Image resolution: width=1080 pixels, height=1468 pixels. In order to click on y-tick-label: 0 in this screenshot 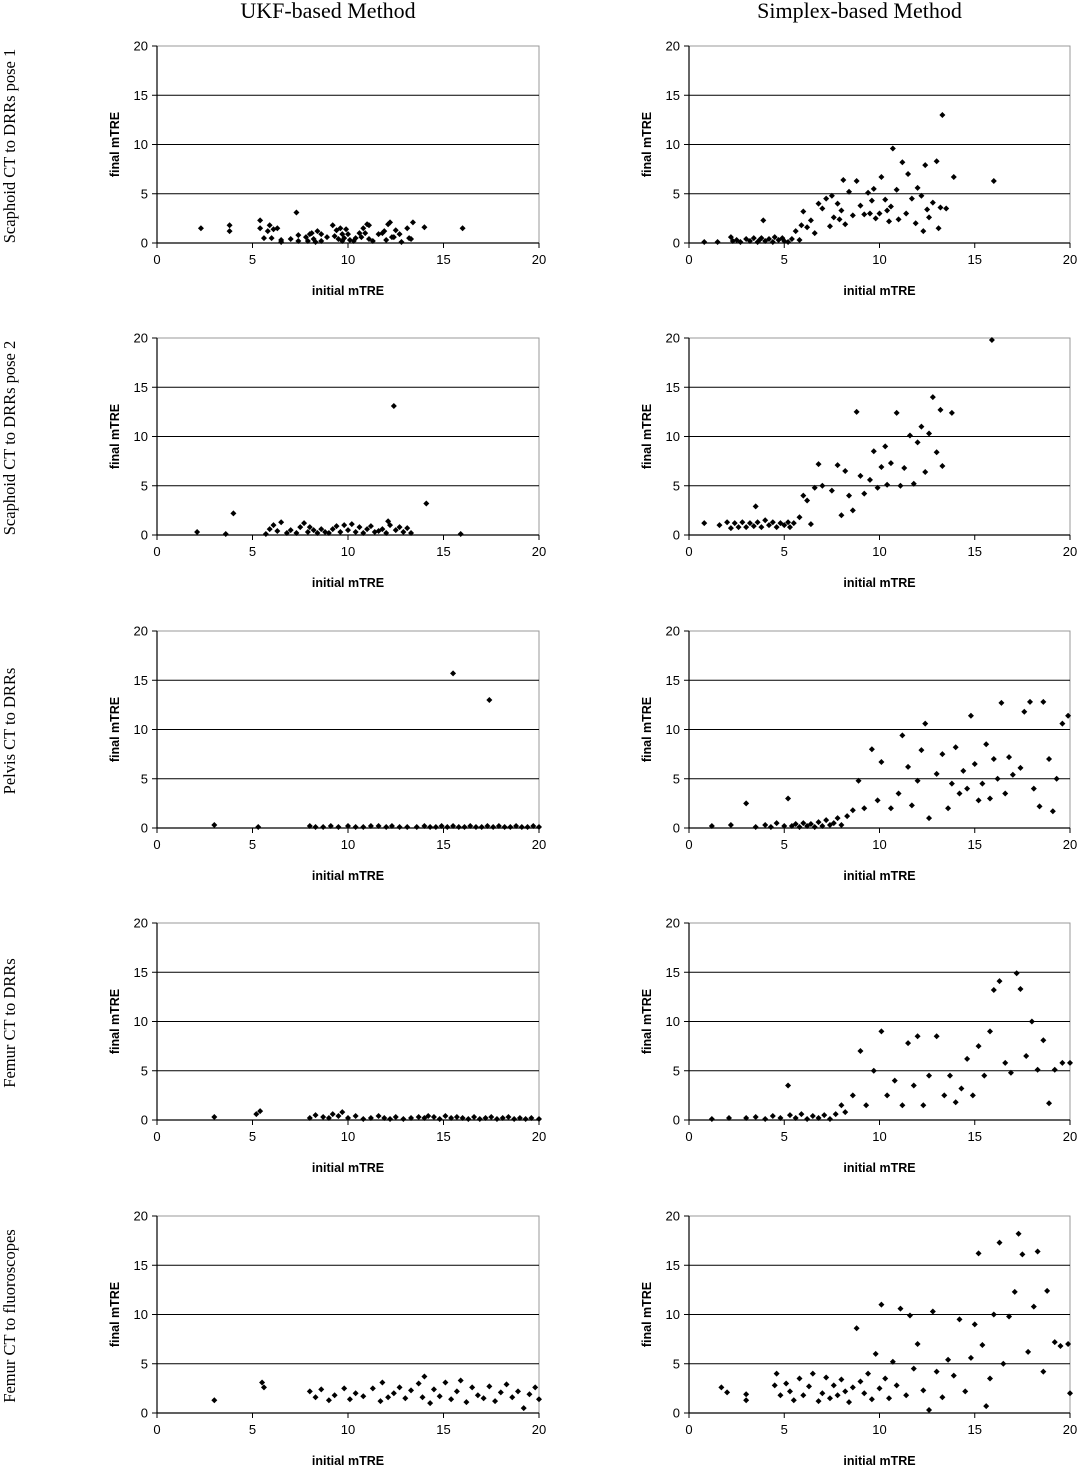, I will do `click(676, 828)`.